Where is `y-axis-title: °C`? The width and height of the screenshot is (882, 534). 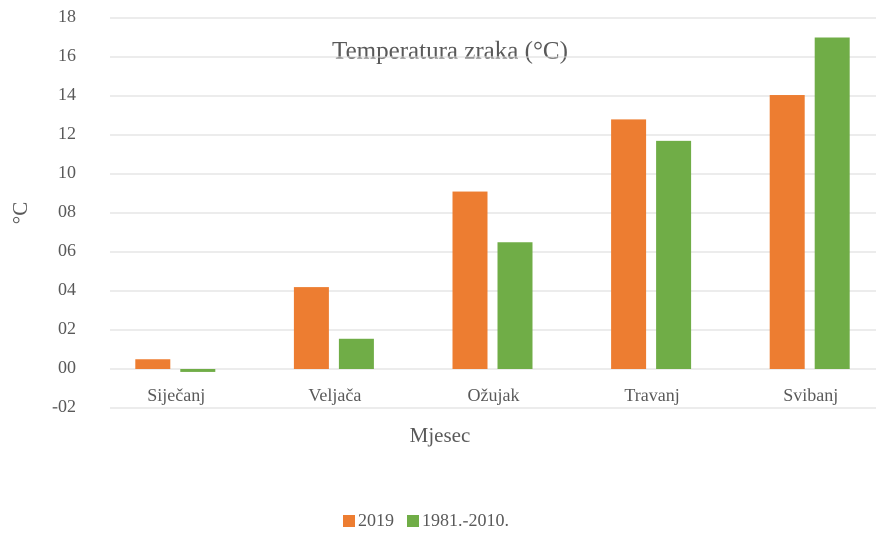 y-axis-title: °C is located at coordinates (20, 213).